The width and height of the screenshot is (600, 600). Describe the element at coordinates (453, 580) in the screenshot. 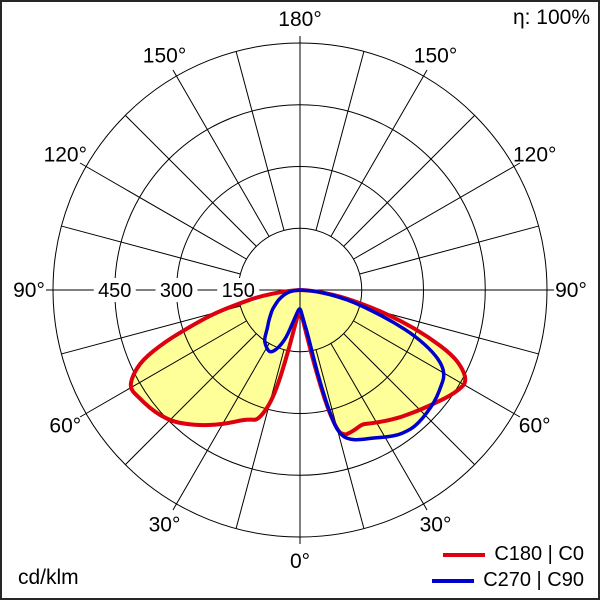

I see `legend-line-blue-icon` at that location.